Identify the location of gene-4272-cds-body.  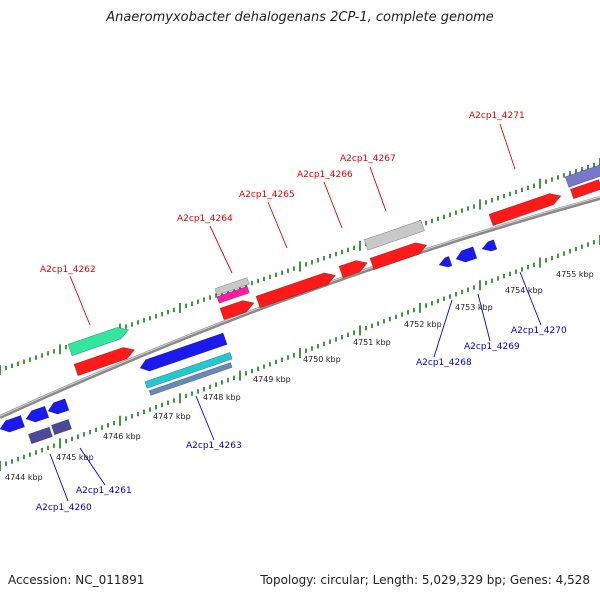
(585, 189).